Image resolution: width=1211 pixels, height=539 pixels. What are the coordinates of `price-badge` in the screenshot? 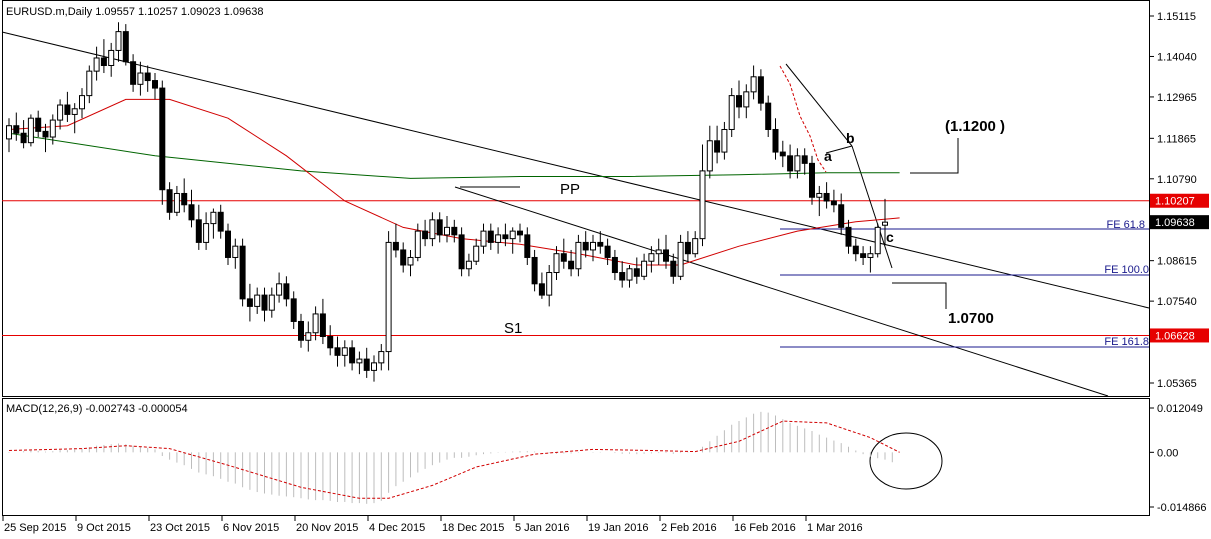 It's located at (1179, 200).